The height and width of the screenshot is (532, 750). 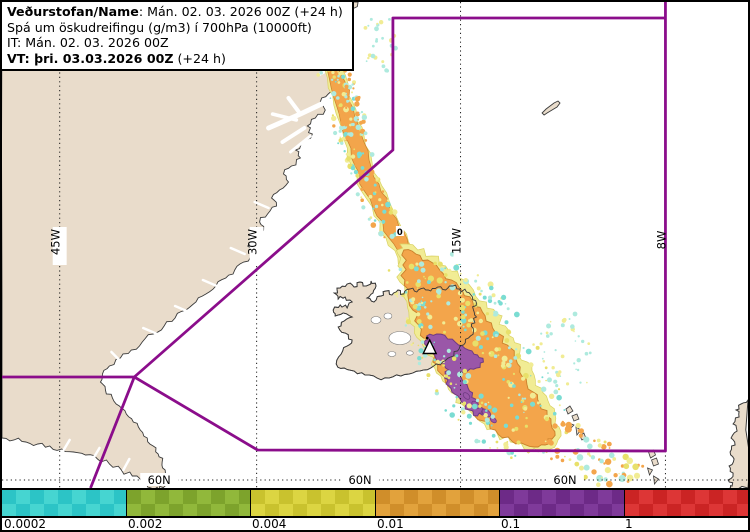 What do you see at coordinates (430, 345) in the screenshot?
I see `volcano-icon` at bounding box center [430, 345].